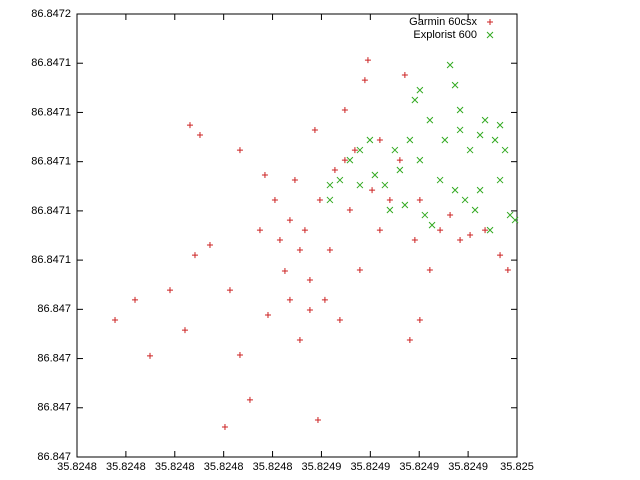 The width and height of the screenshot is (640, 480). What do you see at coordinates (51, 14) in the screenshot?
I see `y-tick-label: 86.8472` at bounding box center [51, 14].